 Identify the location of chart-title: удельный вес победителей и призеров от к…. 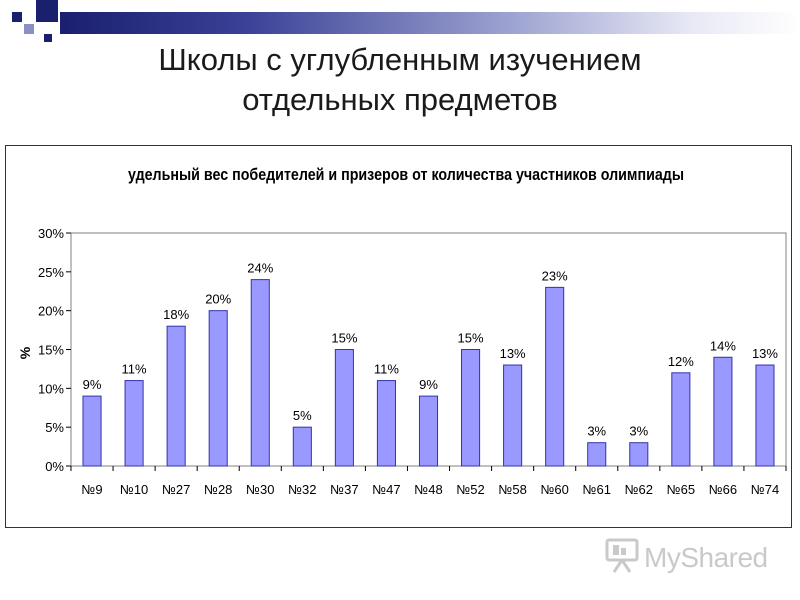
(406, 174).